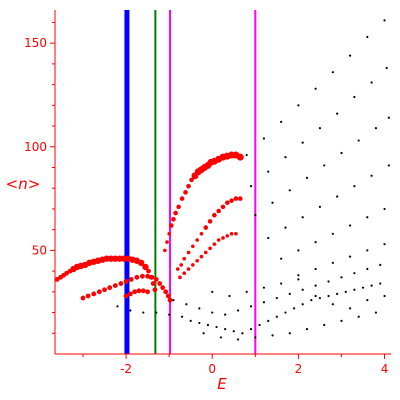  What do you see at coordinates (212, 369) in the screenshot?
I see `x-tick-label-2: 0` at bounding box center [212, 369].